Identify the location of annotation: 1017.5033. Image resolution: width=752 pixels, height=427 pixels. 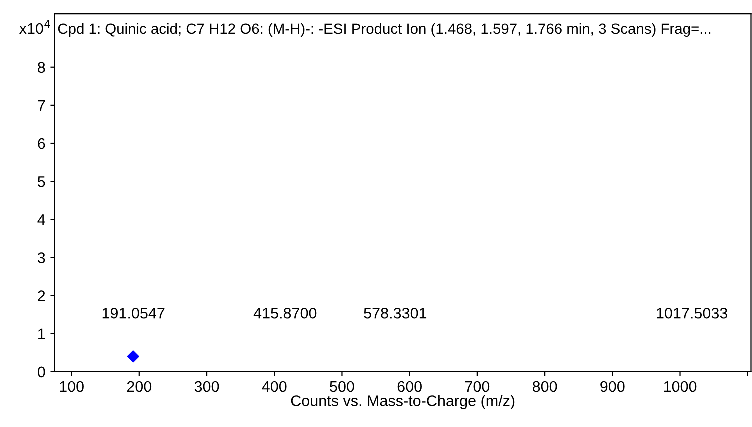
(692, 313).